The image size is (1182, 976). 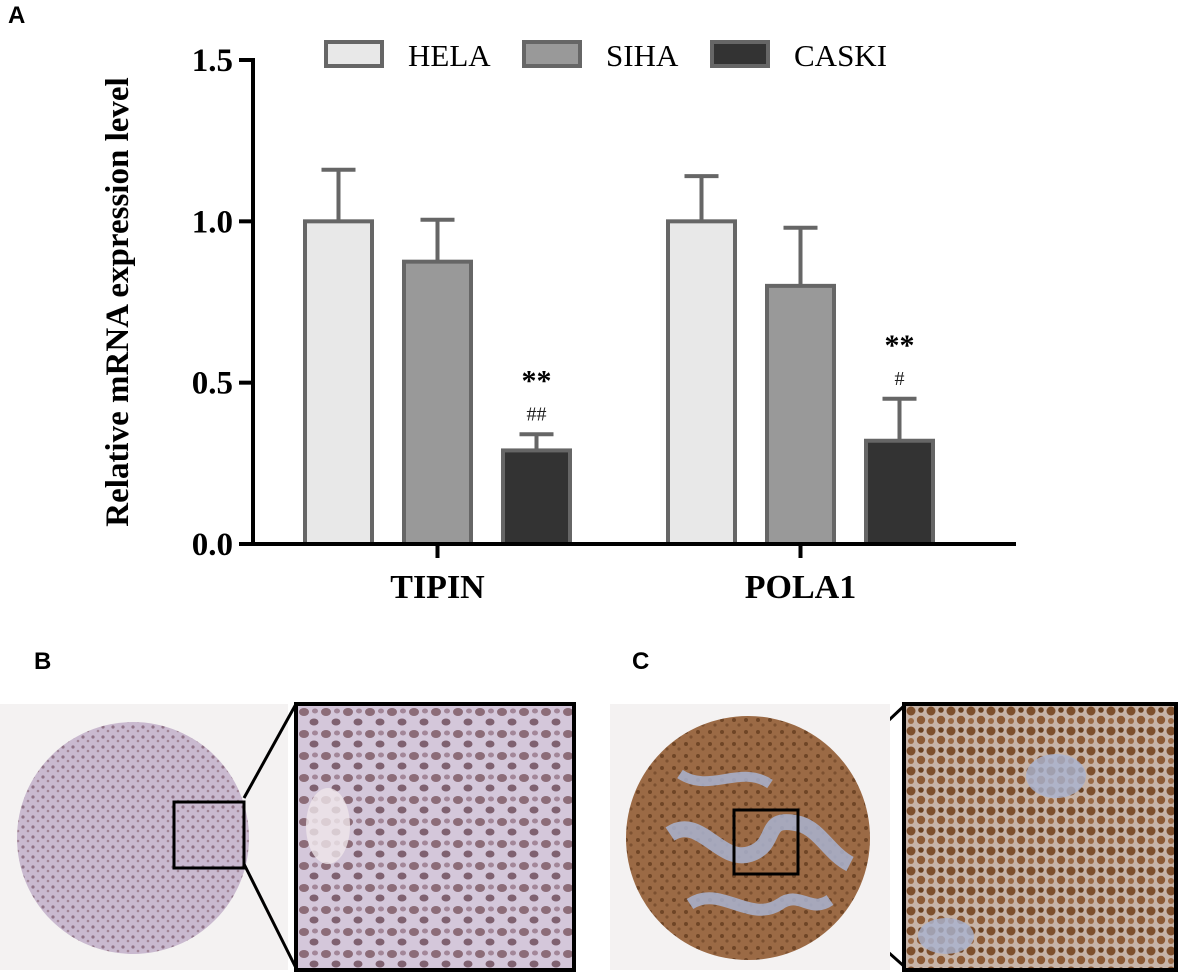 I want to click on bar-caski-tipin, so click(x=536, y=497).